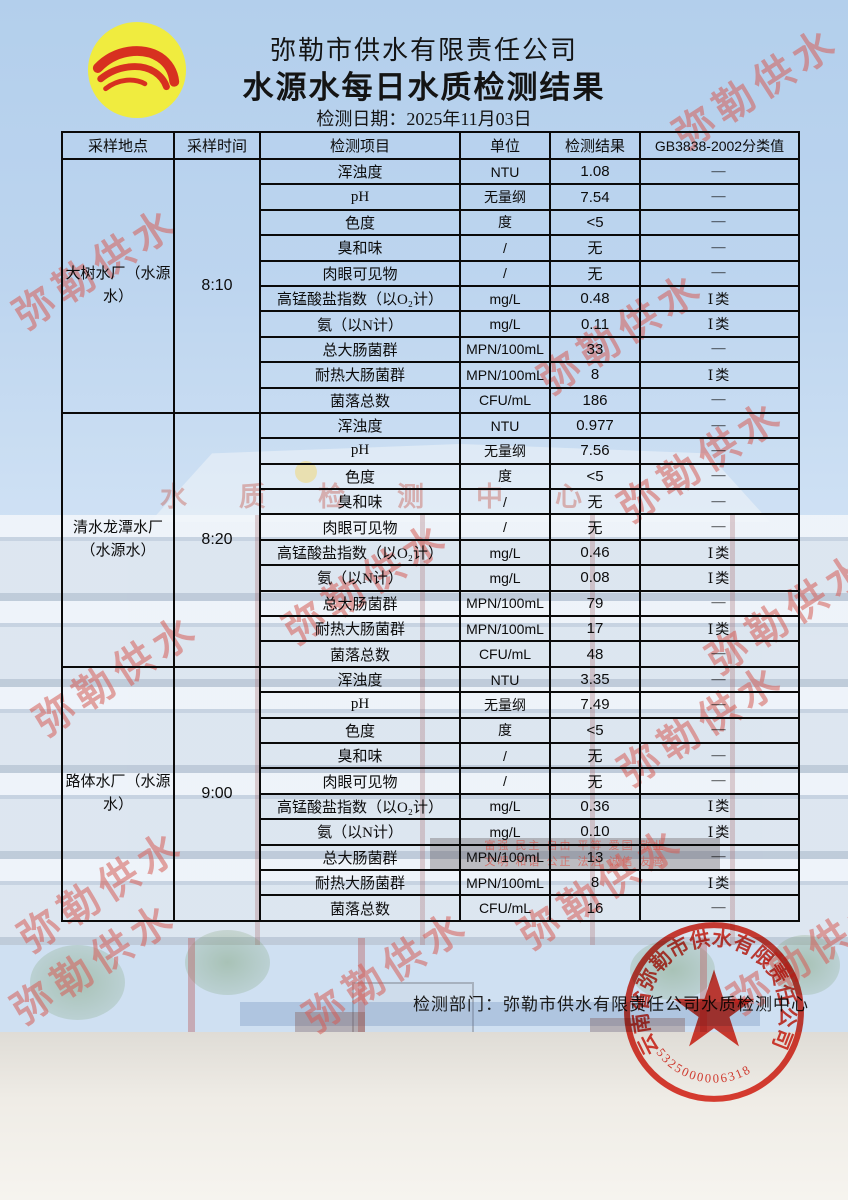 This screenshot has width=848, height=1200. Describe the element at coordinates (595, 705) in the screenshot. I see `result-cell: 7.49` at that location.